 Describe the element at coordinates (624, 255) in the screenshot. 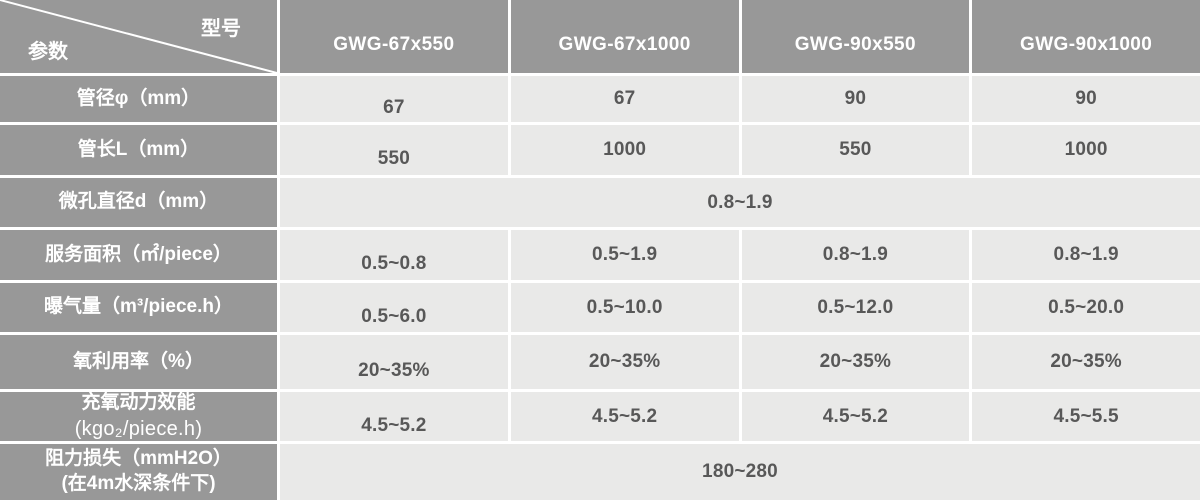

I see `data-cell: 0.5~1.9` at that location.